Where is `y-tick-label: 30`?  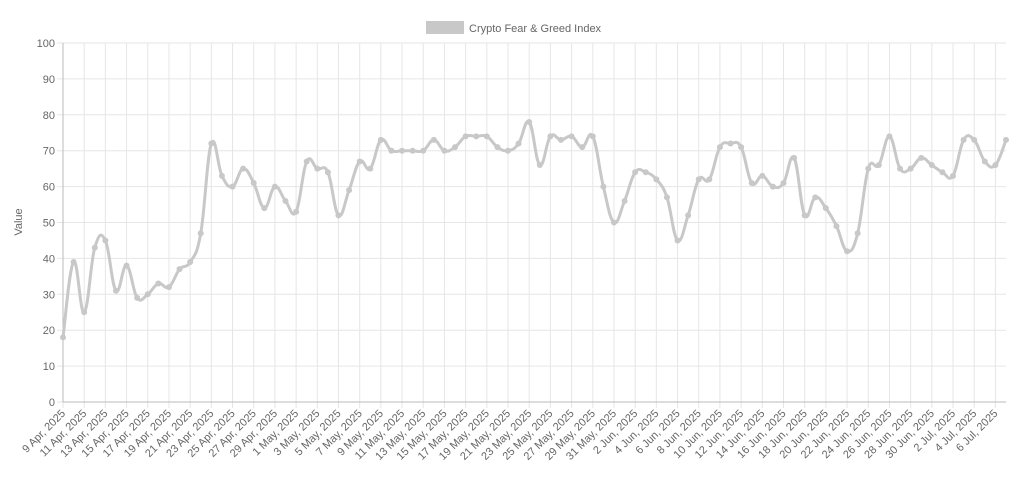
y-tick-label: 30 is located at coordinates (49, 295).